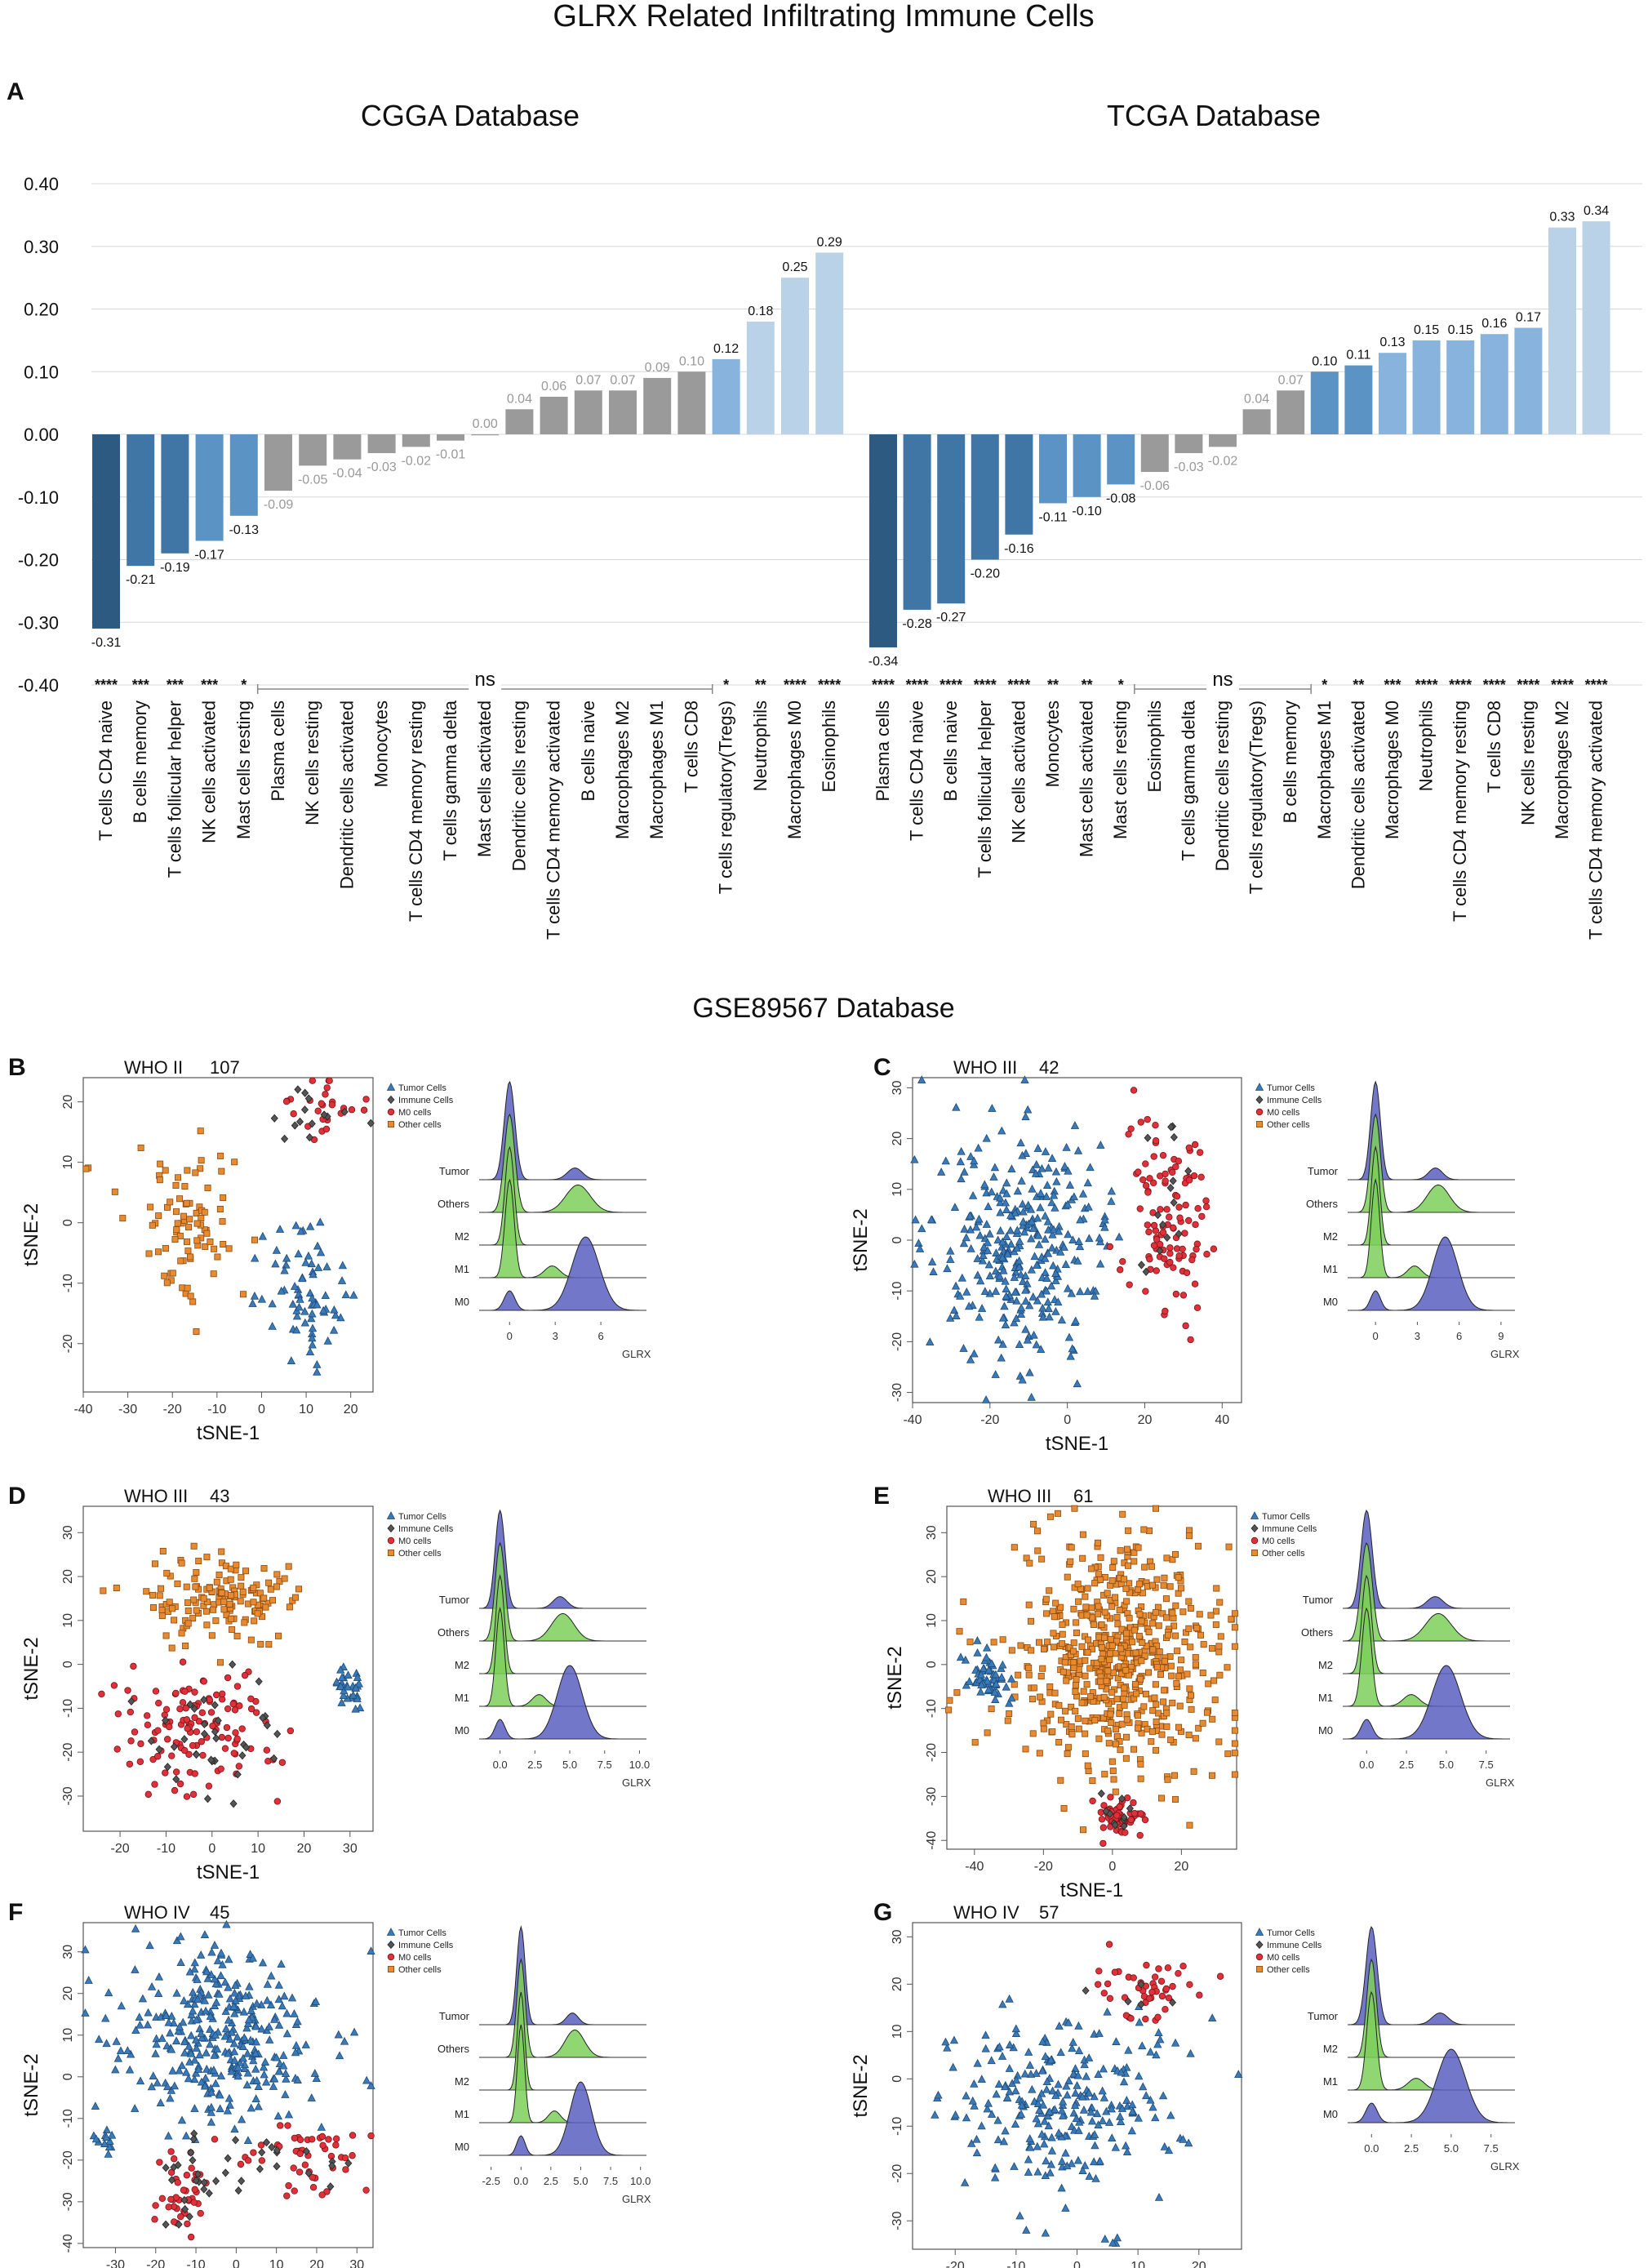 This screenshot has height=2268, width=1648. Describe the element at coordinates (462, 1698) in the screenshot. I see `density-row-label: M1` at that location.